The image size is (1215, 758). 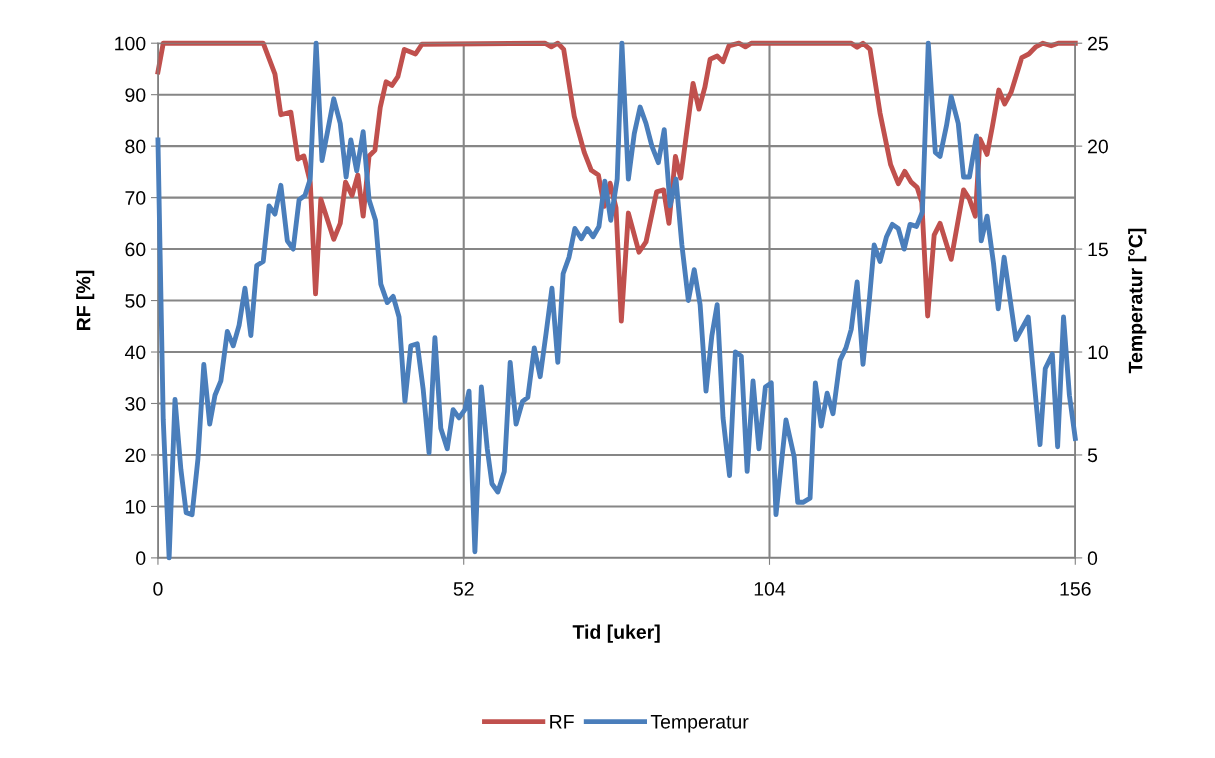 I want to click on y-tick-label: 60, so click(x=135, y=249).